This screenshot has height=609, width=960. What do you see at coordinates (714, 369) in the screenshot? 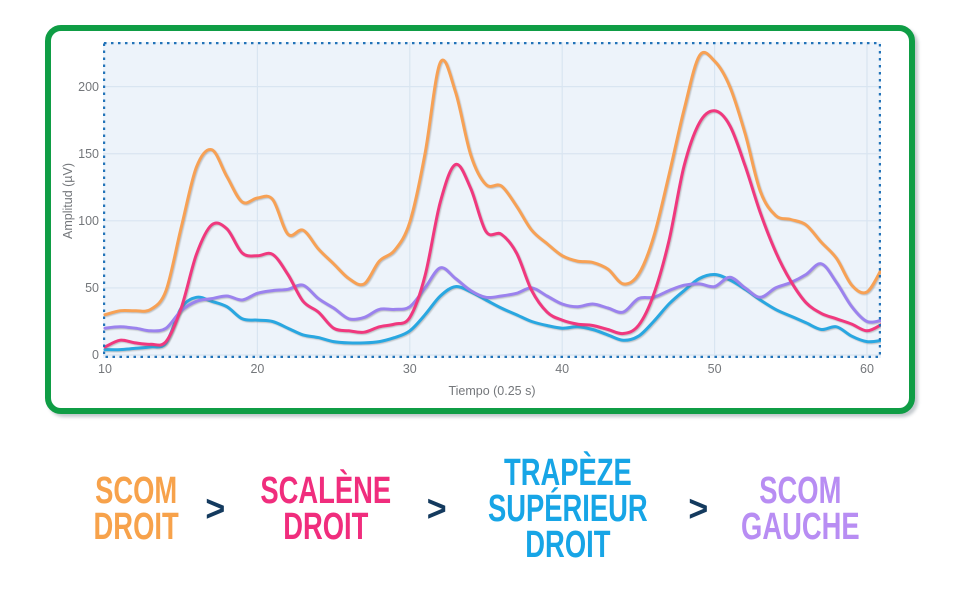
I see `x-tick-50: 50` at bounding box center [714, 369].